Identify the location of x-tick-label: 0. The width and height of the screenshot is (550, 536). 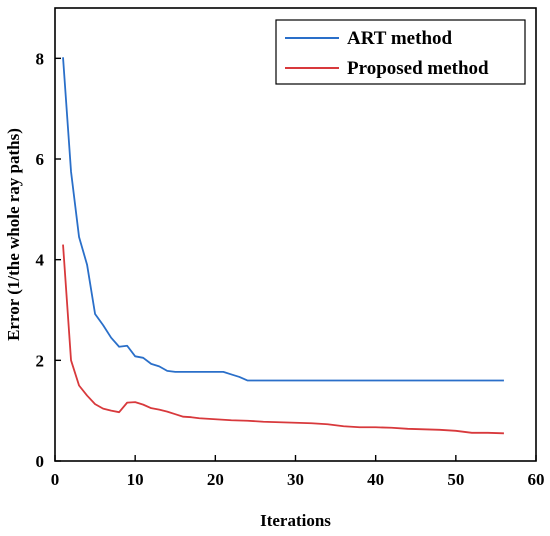
(55, 479).